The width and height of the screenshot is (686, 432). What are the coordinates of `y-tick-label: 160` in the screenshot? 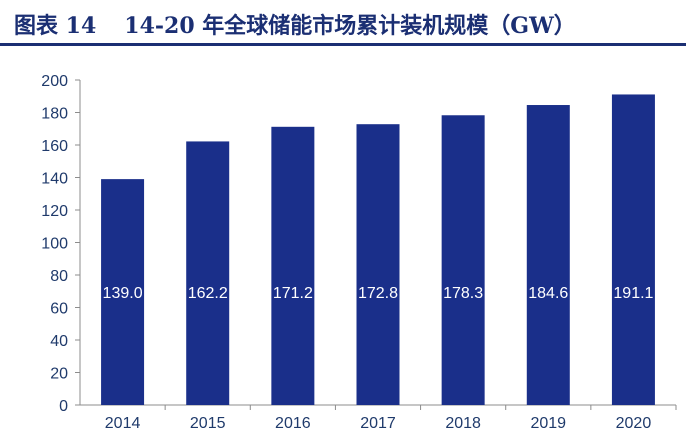 It's located at (54, 146).